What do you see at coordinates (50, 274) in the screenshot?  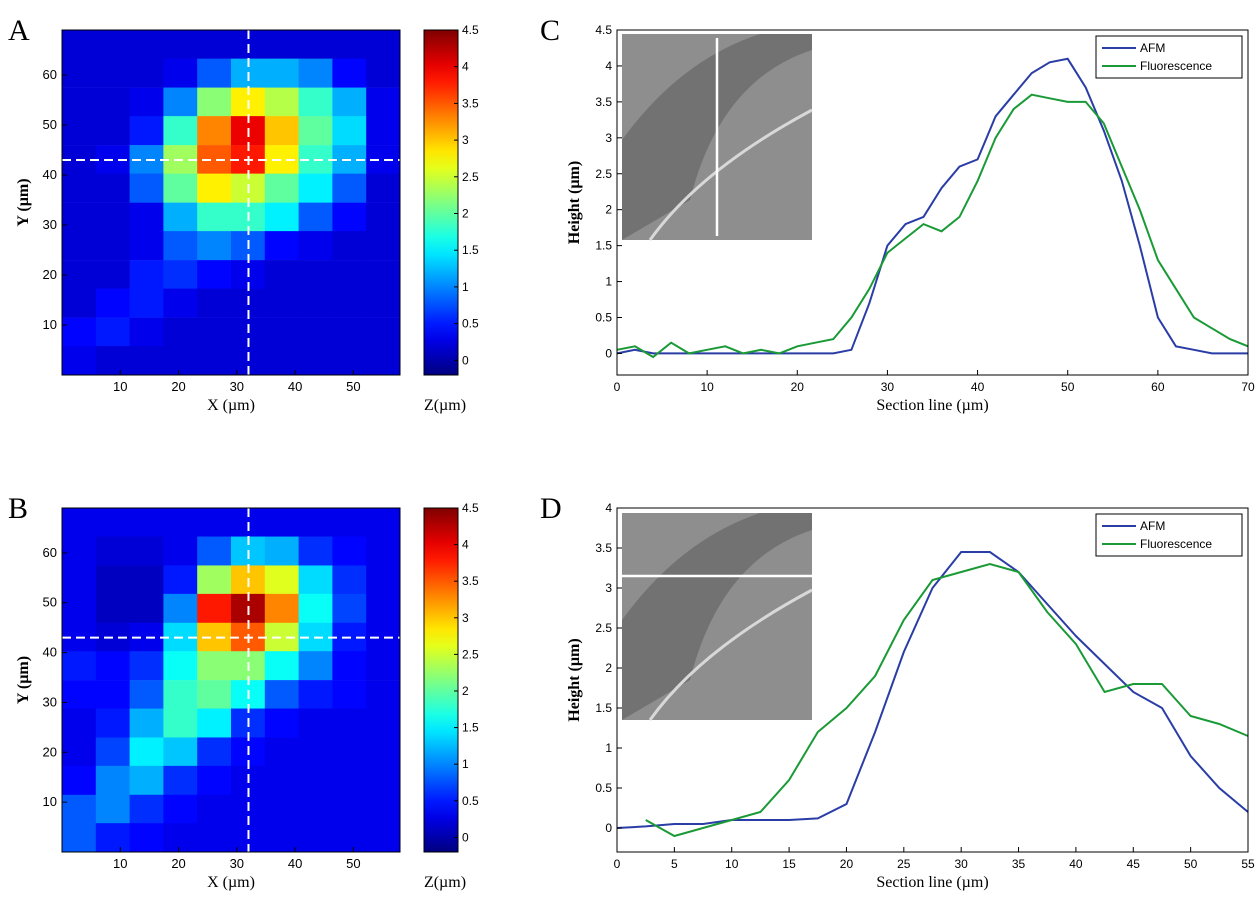 I see `y-tick-label: 20` at bounding box center [50, 274].